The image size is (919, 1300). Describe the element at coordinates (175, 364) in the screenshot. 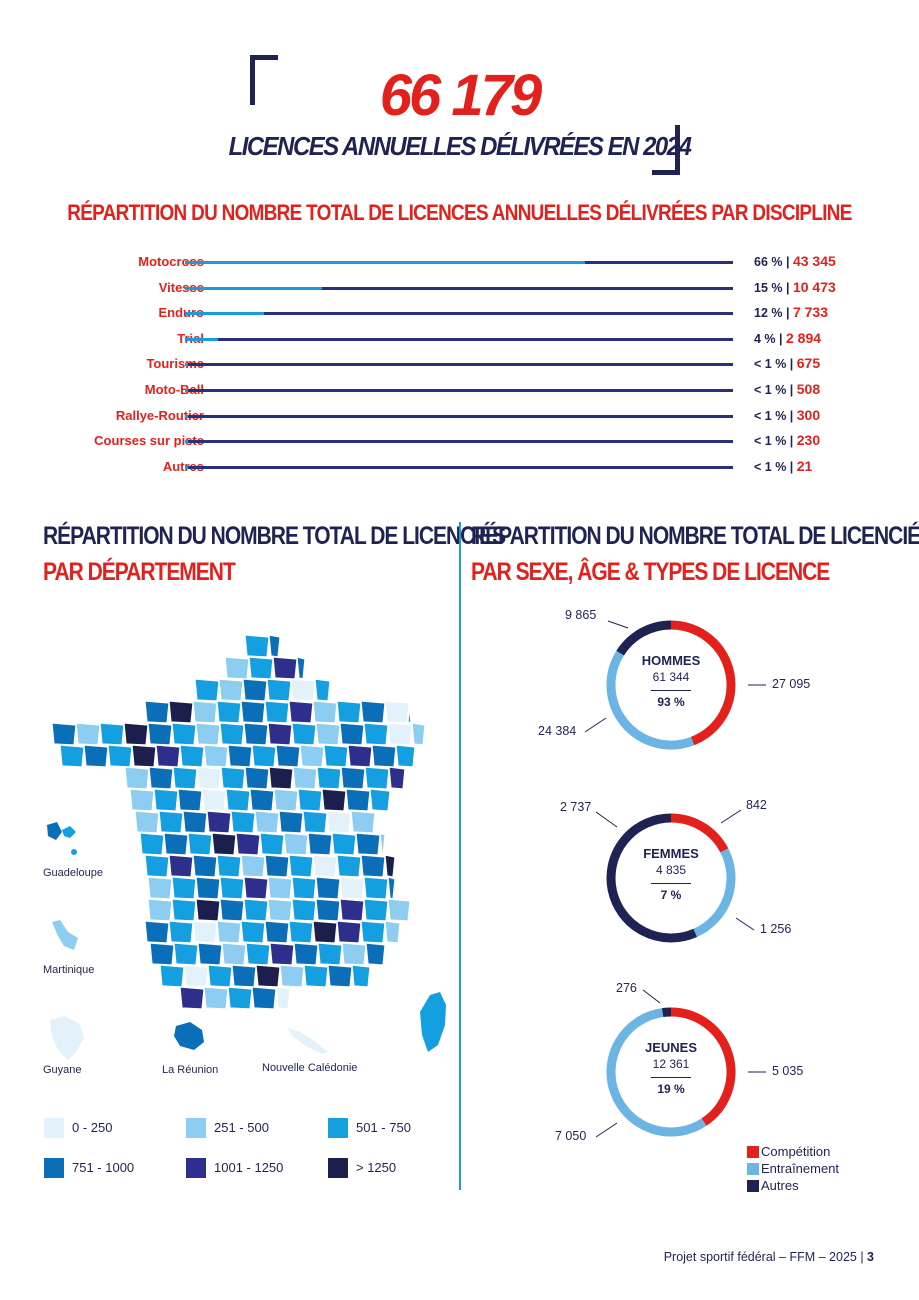

I see `bar-category-label: Tourisme` at that location.